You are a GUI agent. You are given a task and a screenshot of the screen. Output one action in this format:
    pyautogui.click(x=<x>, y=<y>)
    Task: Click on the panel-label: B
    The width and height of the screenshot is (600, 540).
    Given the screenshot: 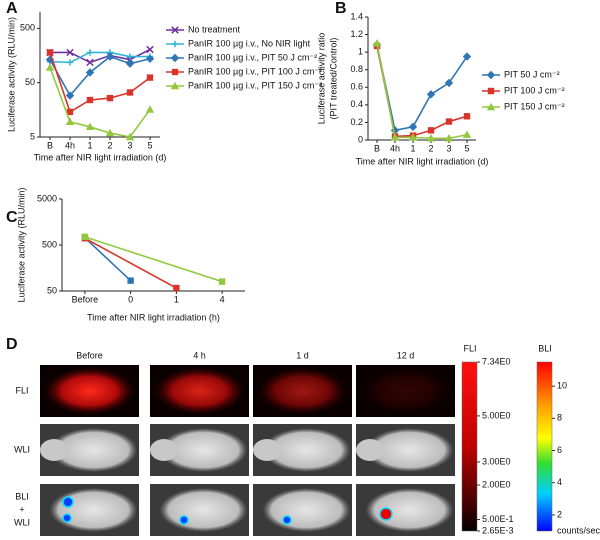 What is the action you would take?
    pyautogui.click(x=341, y=8)
    